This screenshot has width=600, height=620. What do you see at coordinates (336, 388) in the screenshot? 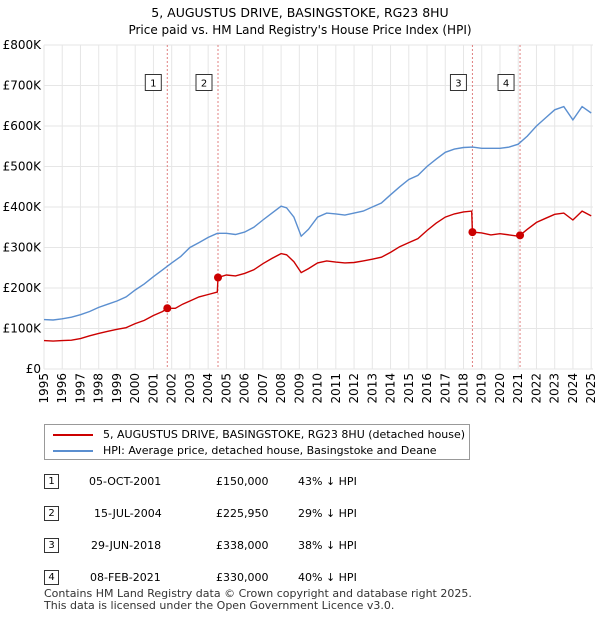
I see `x-tick-label: 2011` at bounding box center [336, 388].